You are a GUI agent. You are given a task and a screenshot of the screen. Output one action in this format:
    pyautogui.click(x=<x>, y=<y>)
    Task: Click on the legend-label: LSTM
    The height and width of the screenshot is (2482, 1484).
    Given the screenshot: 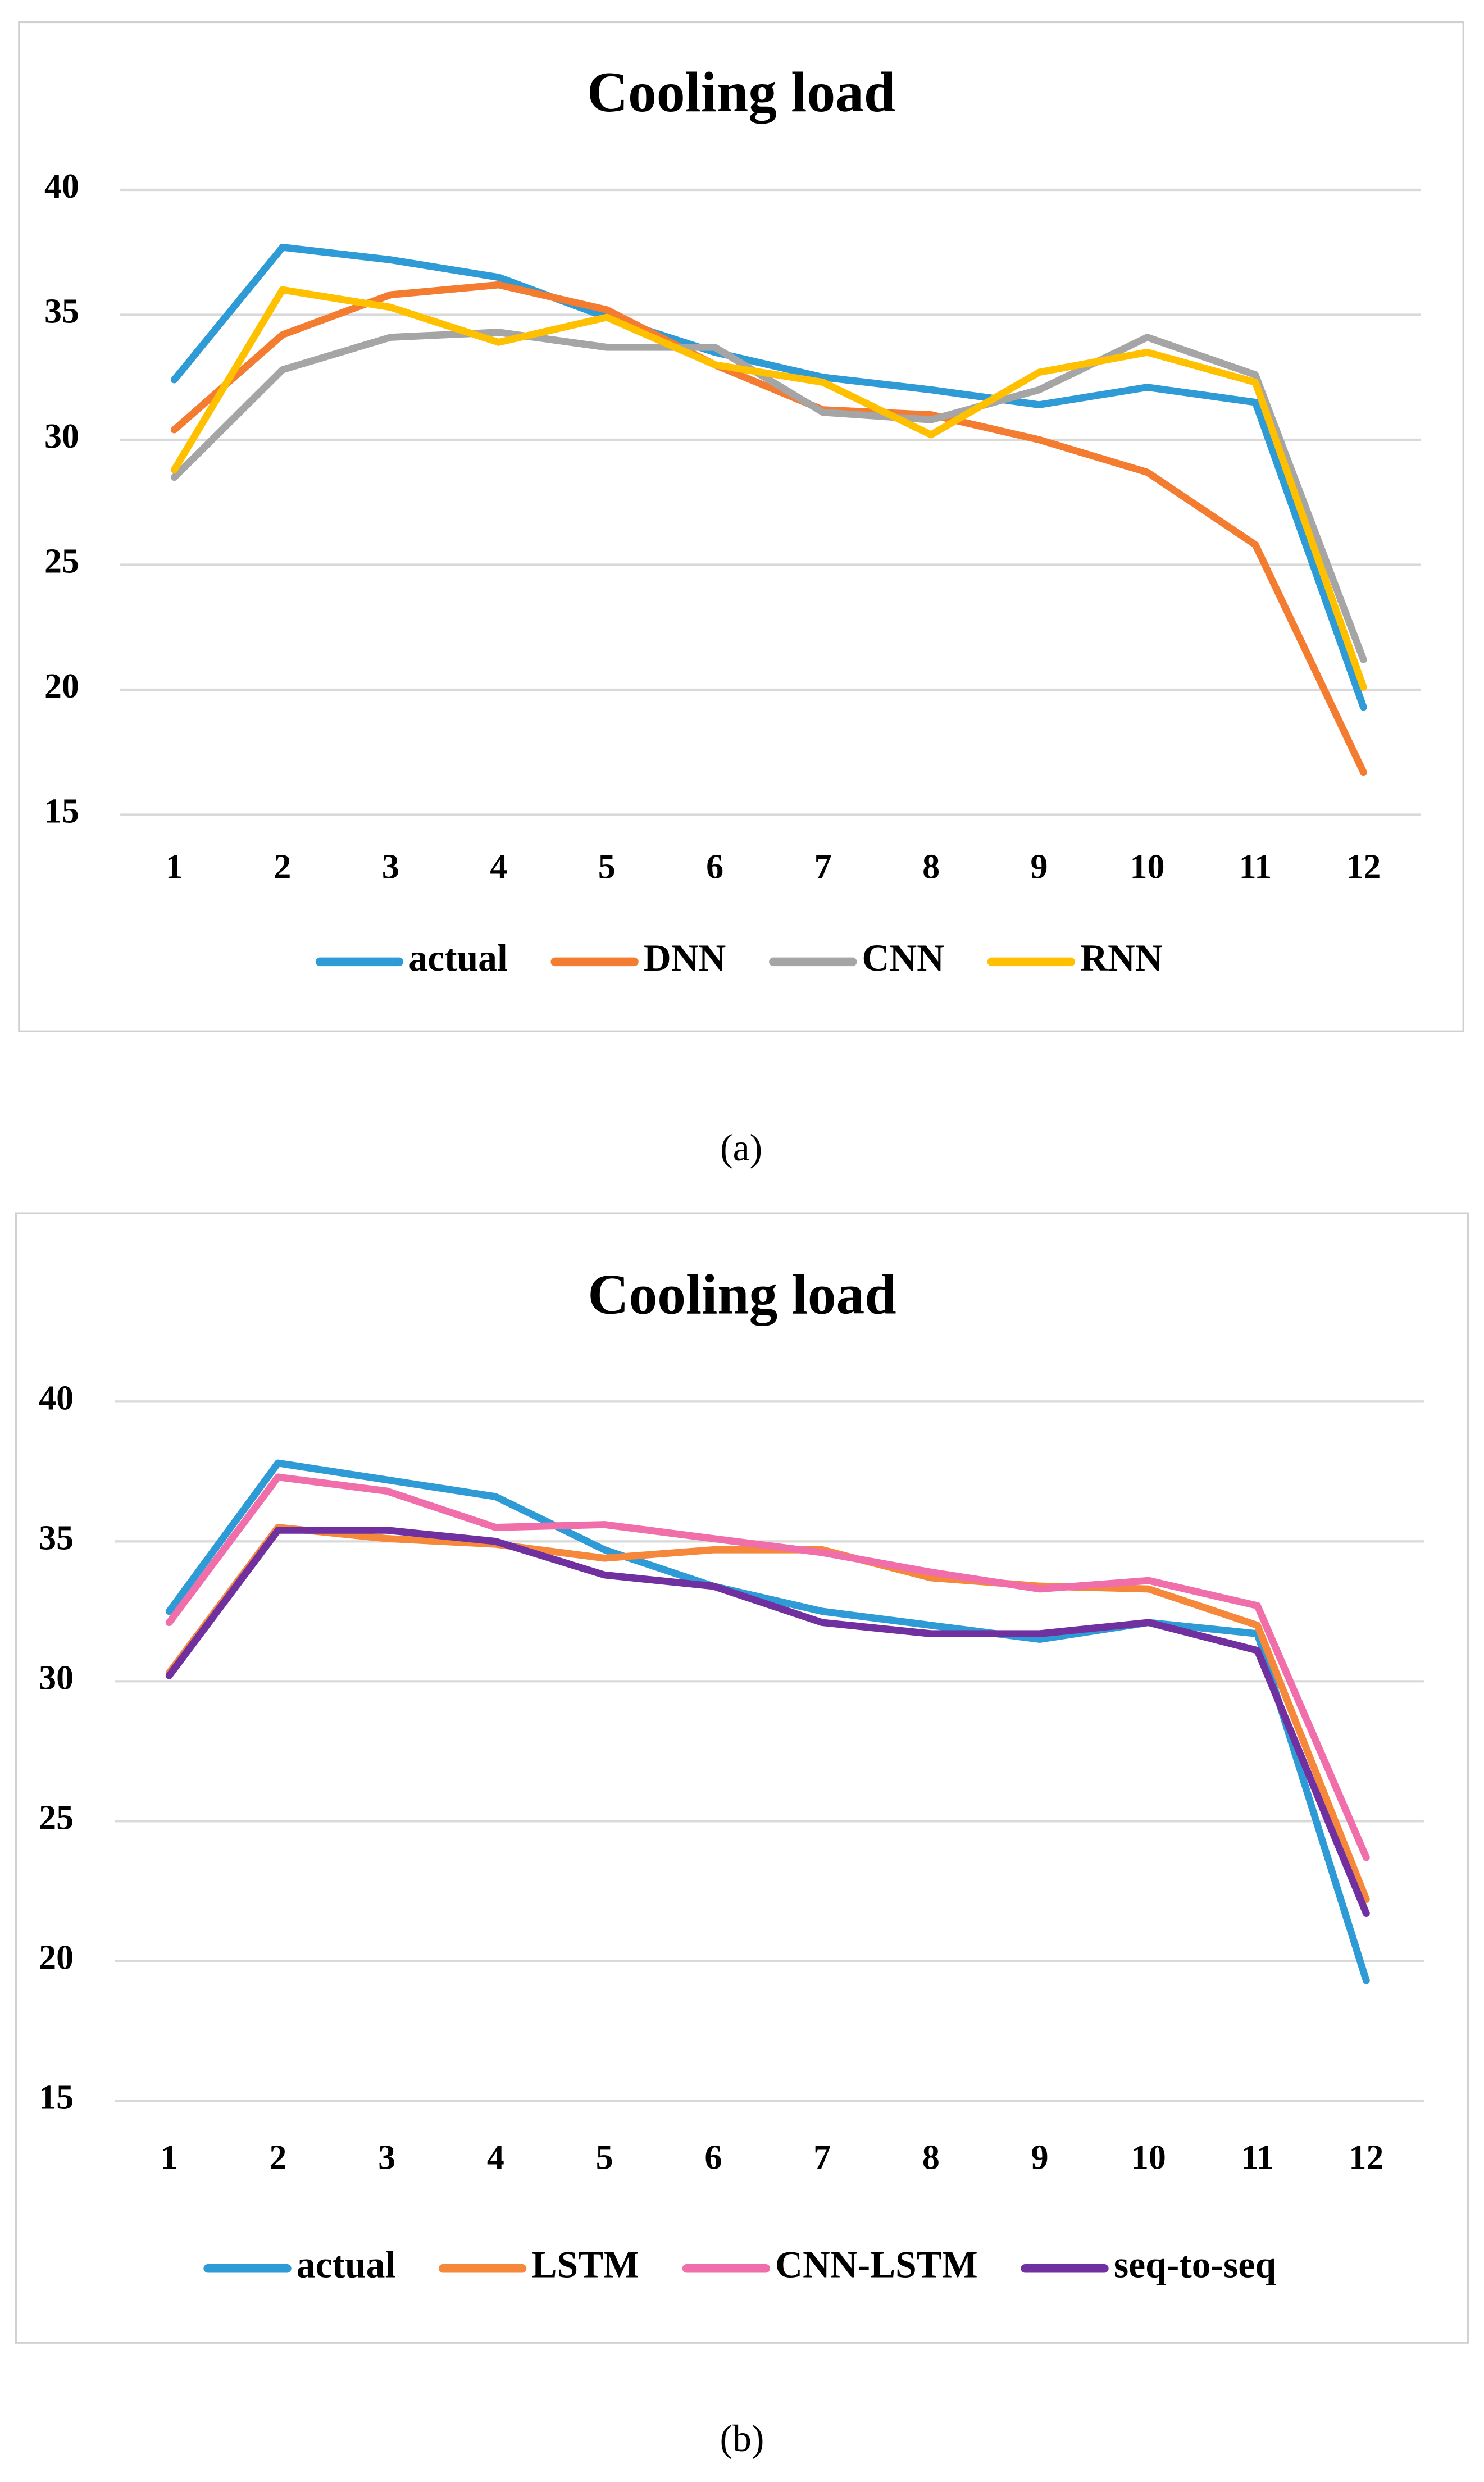 What is the action you would take?
    pyautogui.click(x=585, y=2264)
    